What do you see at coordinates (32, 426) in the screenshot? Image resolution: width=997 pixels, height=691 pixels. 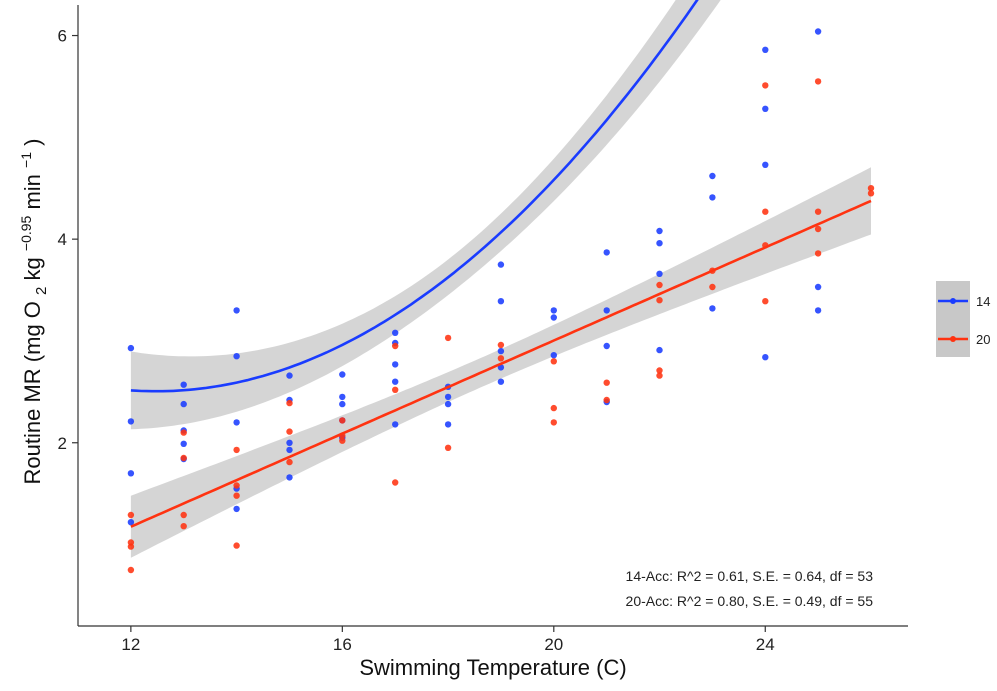 I see `y-axis-title-main: Routine MR` at bounding box center [32, 426].